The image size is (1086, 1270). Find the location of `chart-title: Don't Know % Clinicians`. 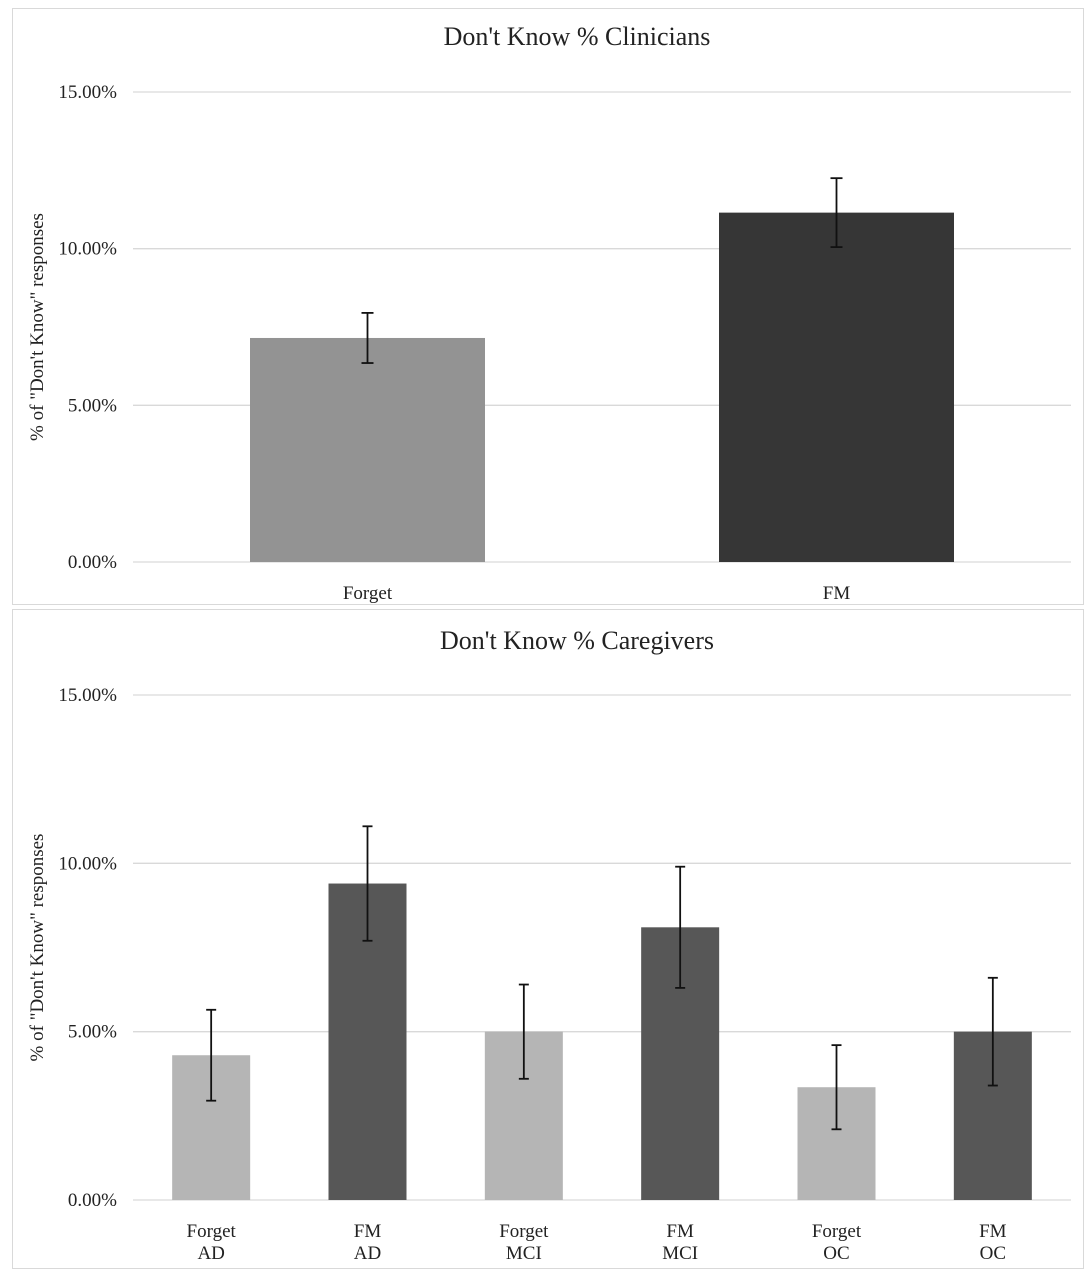

chart-title: Don't Know % Clinicians is located at coordinates (577, 36).